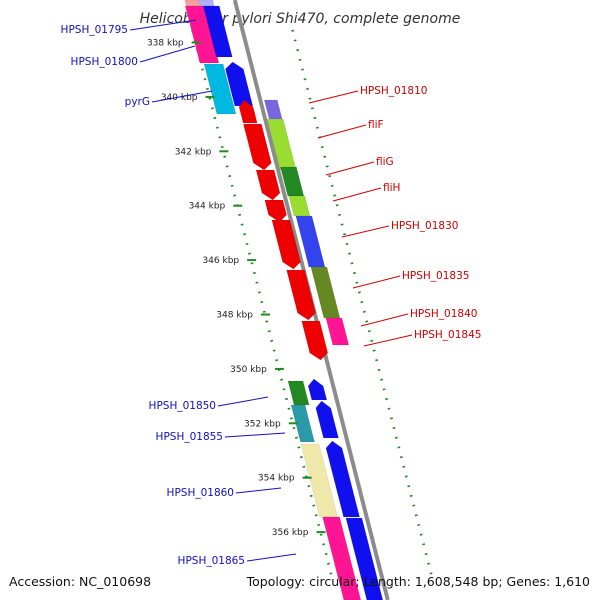  What do you see at coordinates (137, 102) in the screenshot?
I see `gene-label: pyrG` at bounding box center [137, 102].